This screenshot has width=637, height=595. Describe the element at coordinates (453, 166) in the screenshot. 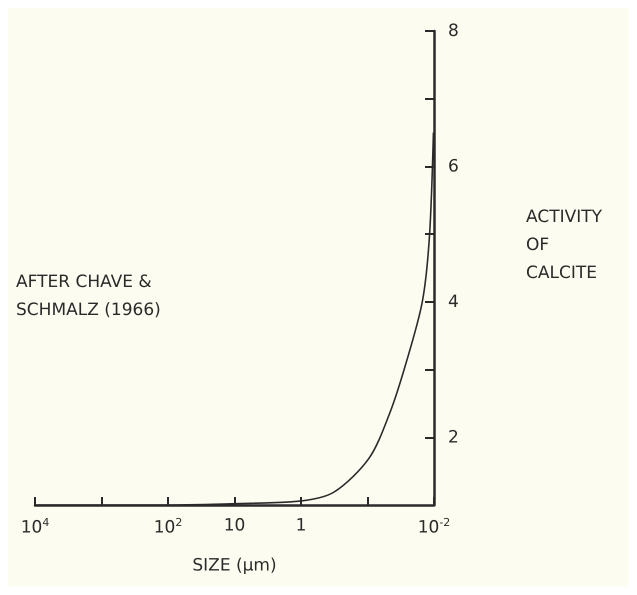

I see `y-tick-label: 6` at that location.